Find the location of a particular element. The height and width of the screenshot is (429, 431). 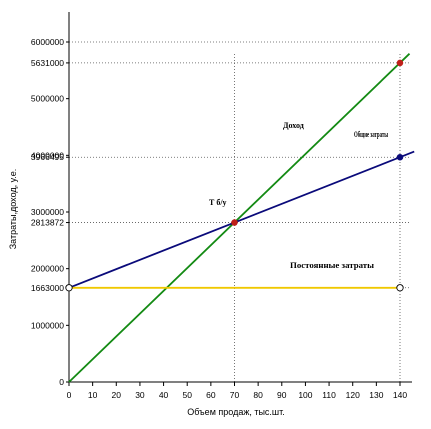

x-tick-label-12: 120 is located at coordinates (353, 395).